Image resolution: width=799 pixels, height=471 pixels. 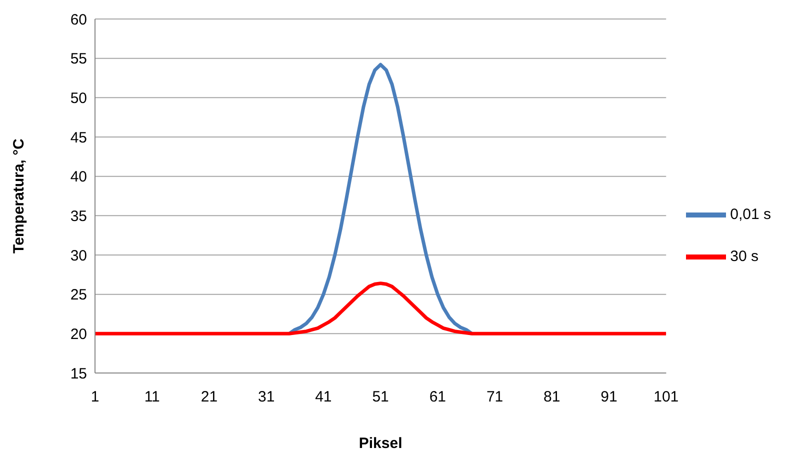 What do you see at coordinates (666, 397) in the screenshot?
I see `x-tick-label: 101` at bounding box center [666, 397].